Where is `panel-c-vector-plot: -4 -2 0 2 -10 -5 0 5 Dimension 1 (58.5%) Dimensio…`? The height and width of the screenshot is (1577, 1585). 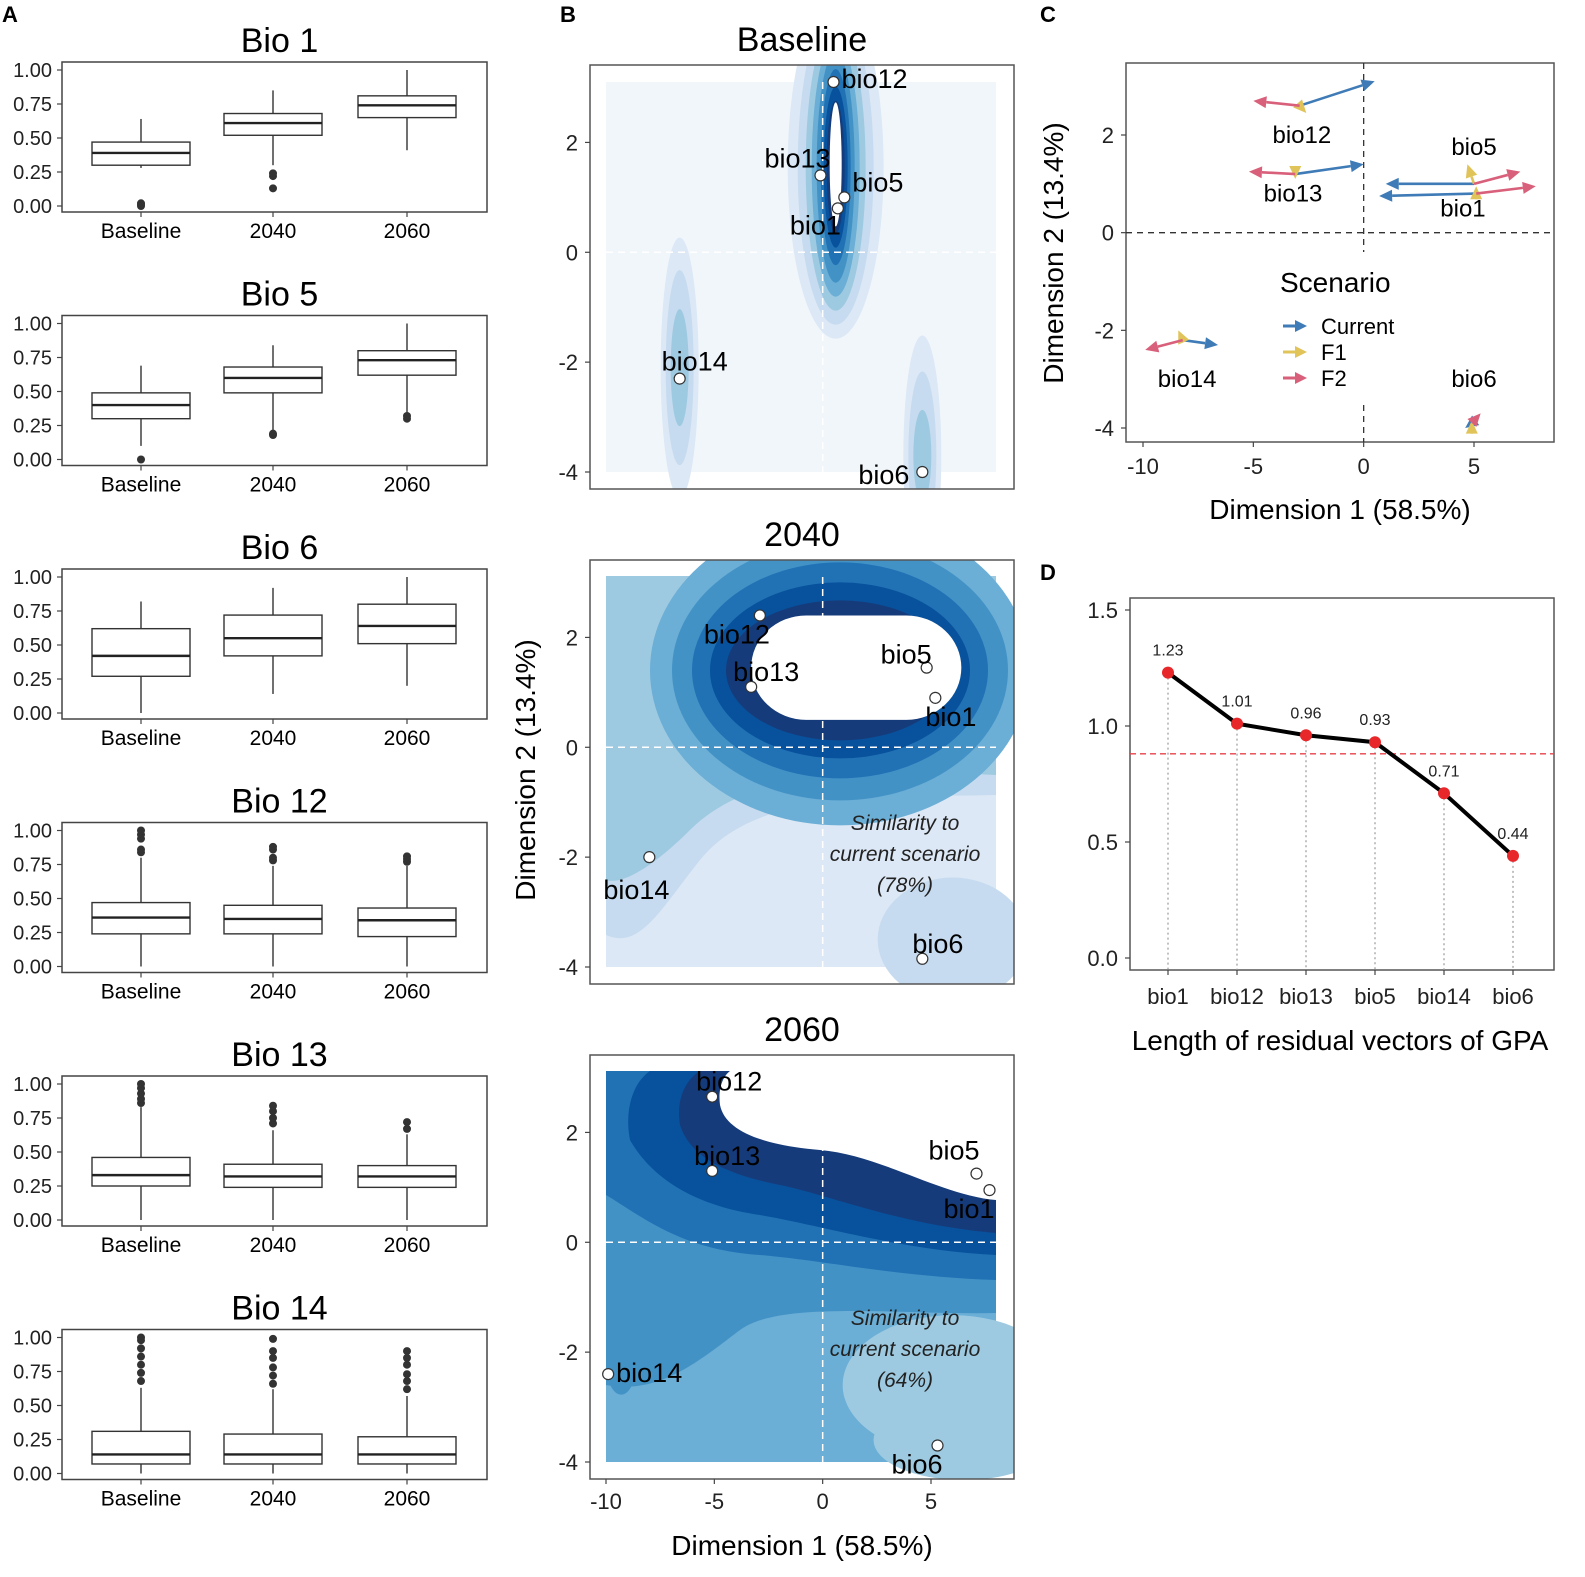
panel-c-vector-plot: -4 -2 0 2 -10 -5 0 5 Dimension 1 (58.5%) Dimensio… is located at coordinates (1296, 293).